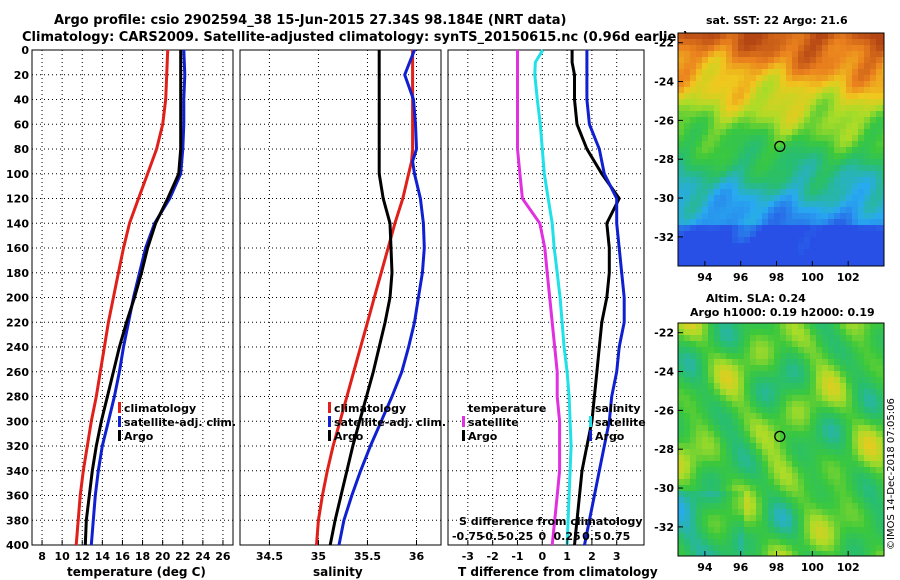 The width and height of the screenshot is (900, 580). Describe the element at coordinates (664, 410) in the screenshot. I see `map-y-tick-label: -26` at that location.